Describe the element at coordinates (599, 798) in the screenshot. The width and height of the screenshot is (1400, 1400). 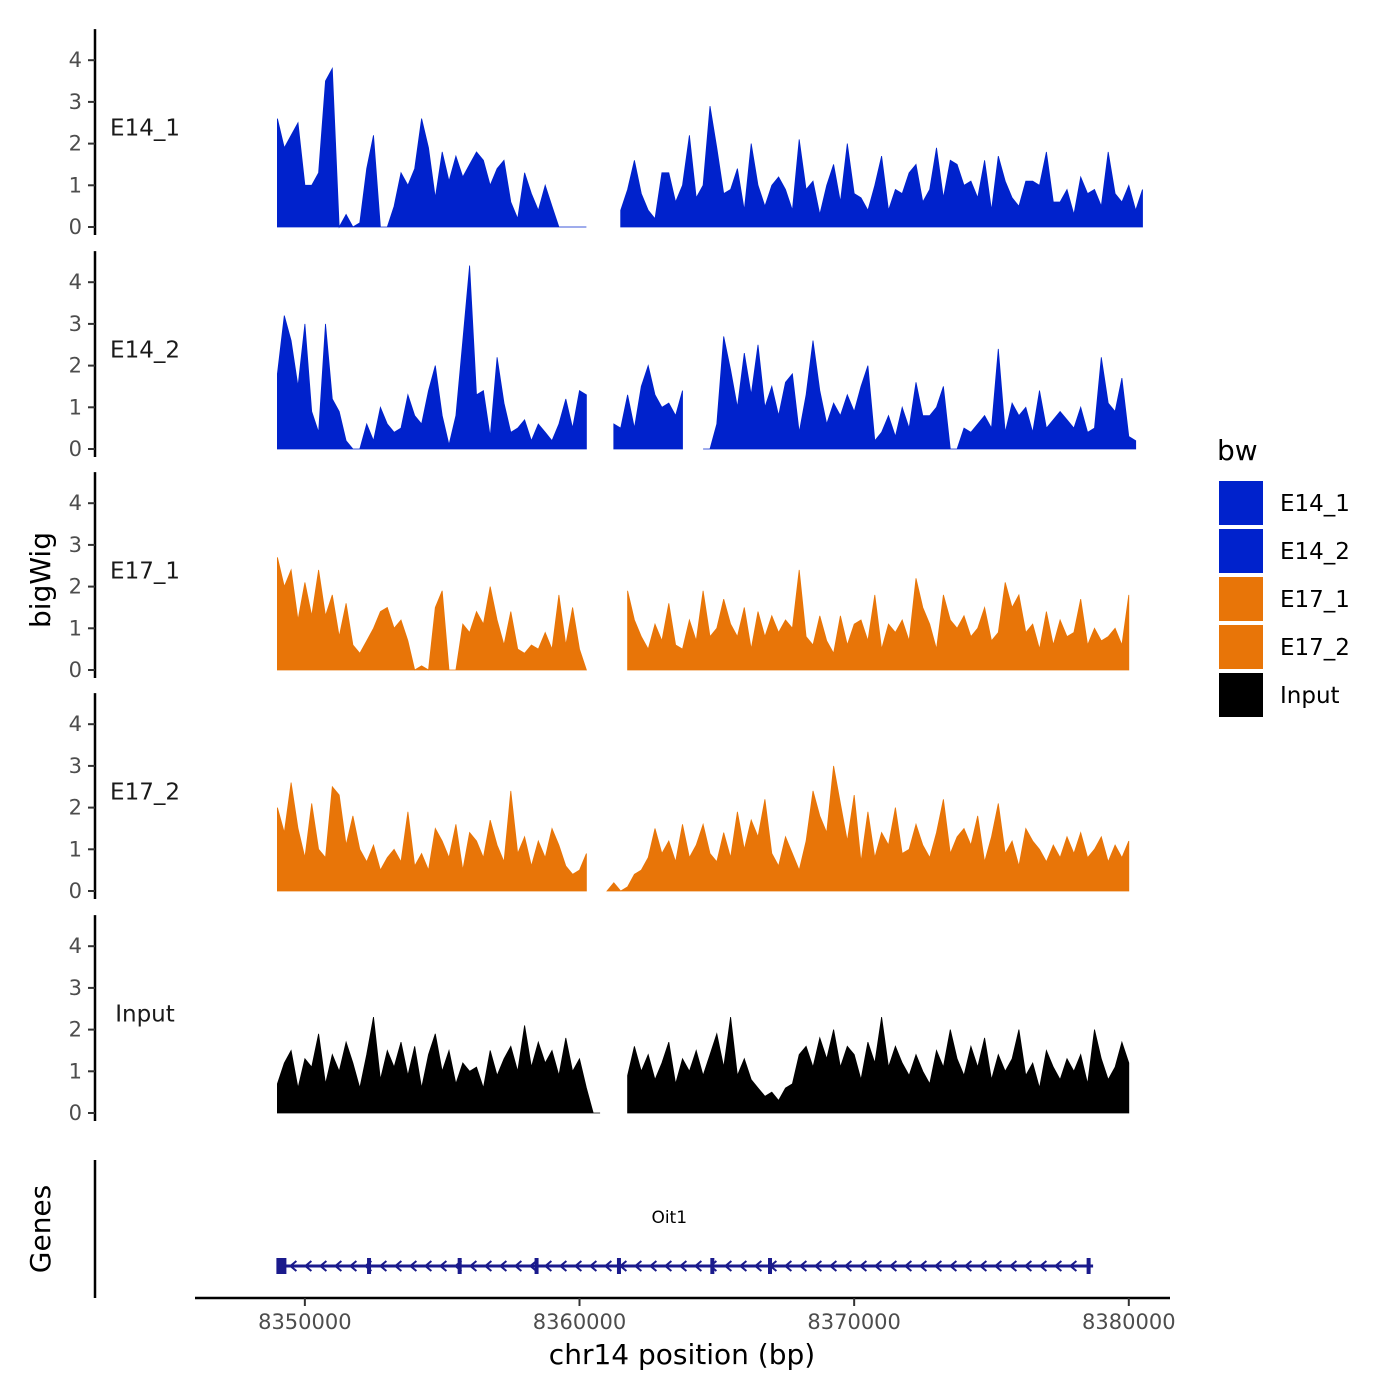
I see `track-e17-2: 0 1 2 3 4 E17_2` at that location.